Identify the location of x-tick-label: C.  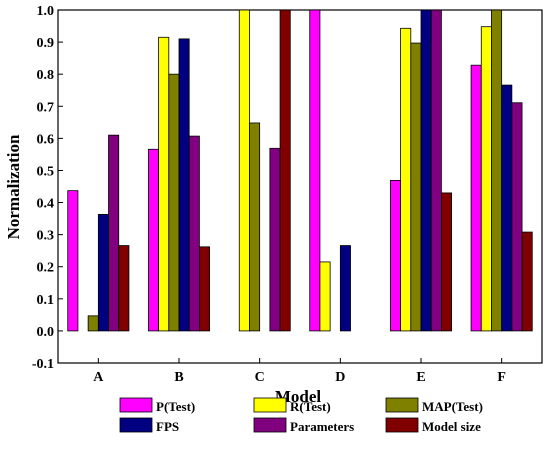
(260, 377).